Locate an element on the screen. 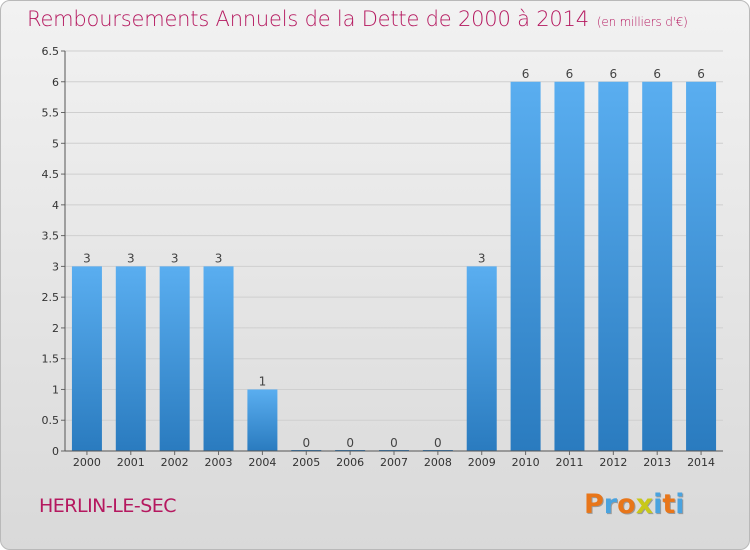  y-tick-label: 6.5 is located at coordinates (51, 51).